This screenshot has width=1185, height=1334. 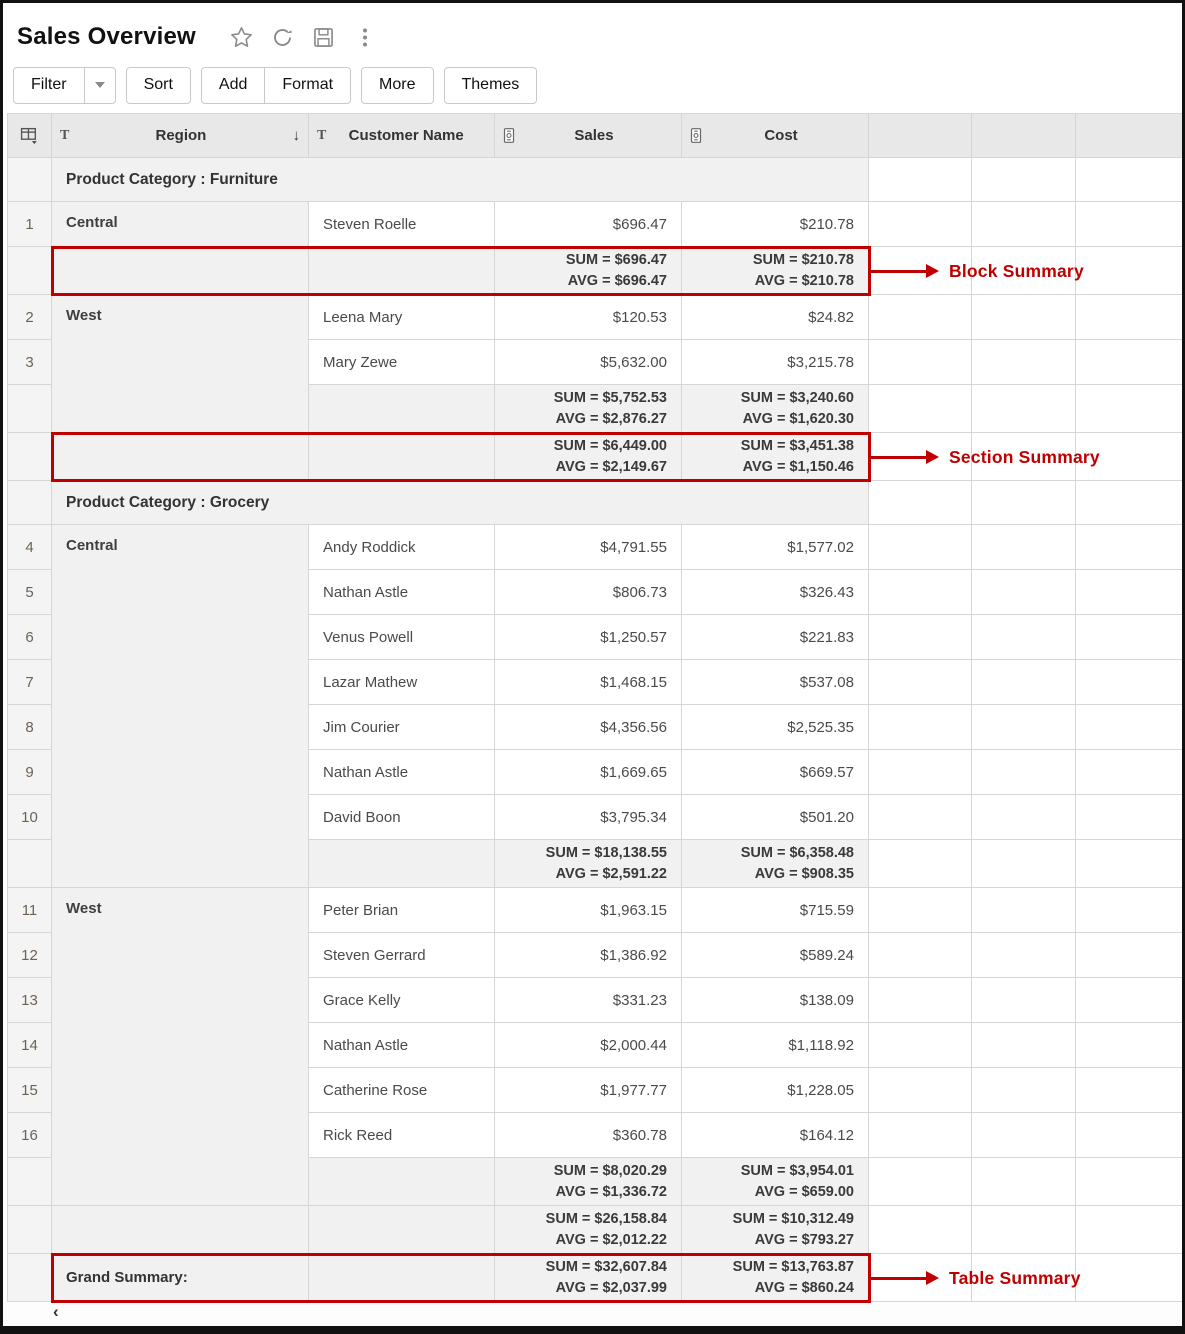 I want to click on sort-desc-icon: ↓, so click(x=296, y=135).